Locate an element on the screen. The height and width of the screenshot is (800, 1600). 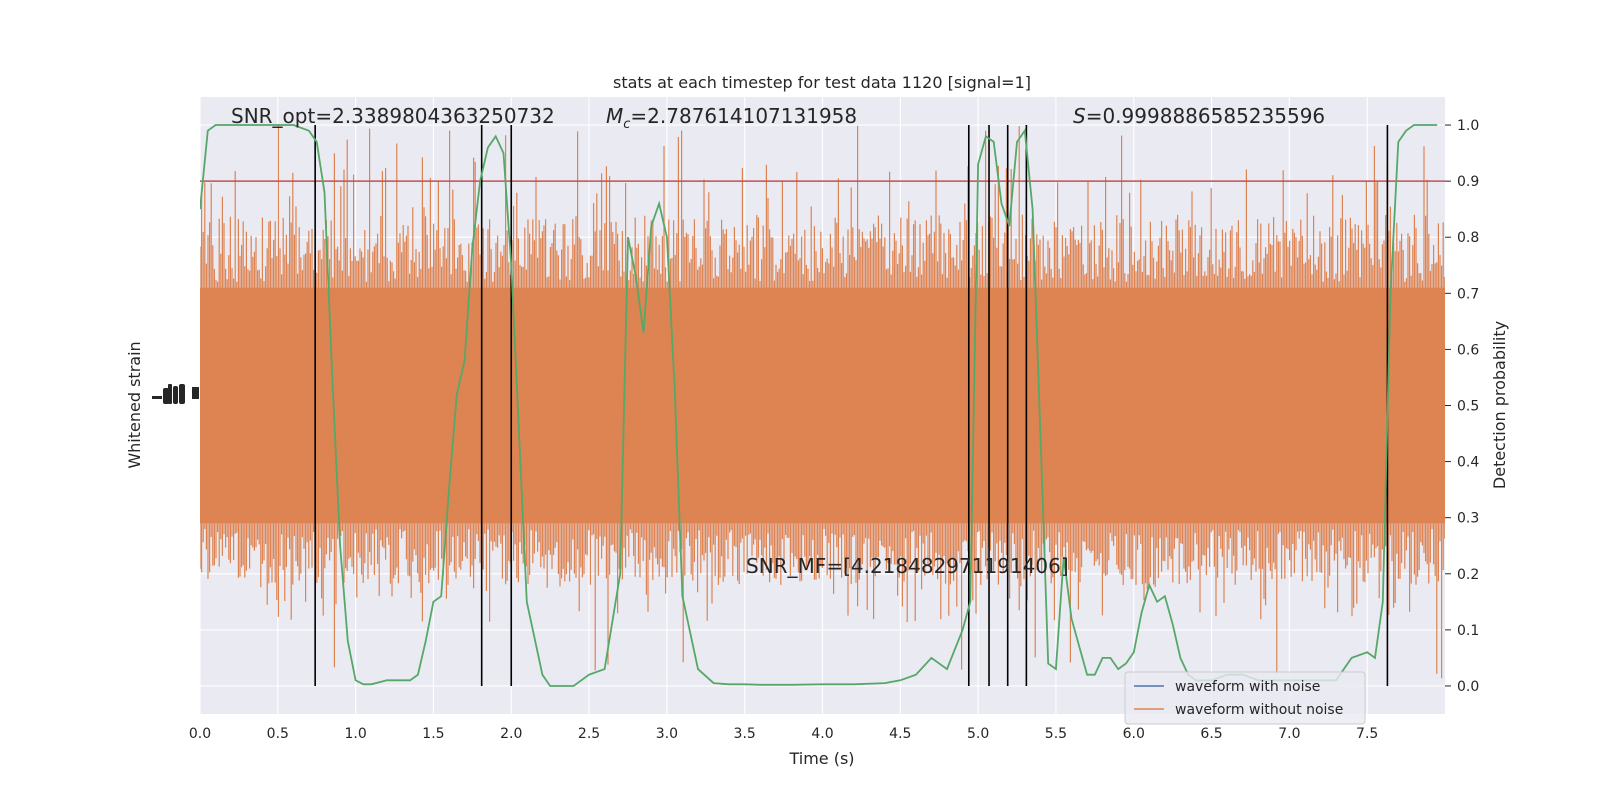
y-axis-left-label: Whitened strain is located at coordinates (134, 404).